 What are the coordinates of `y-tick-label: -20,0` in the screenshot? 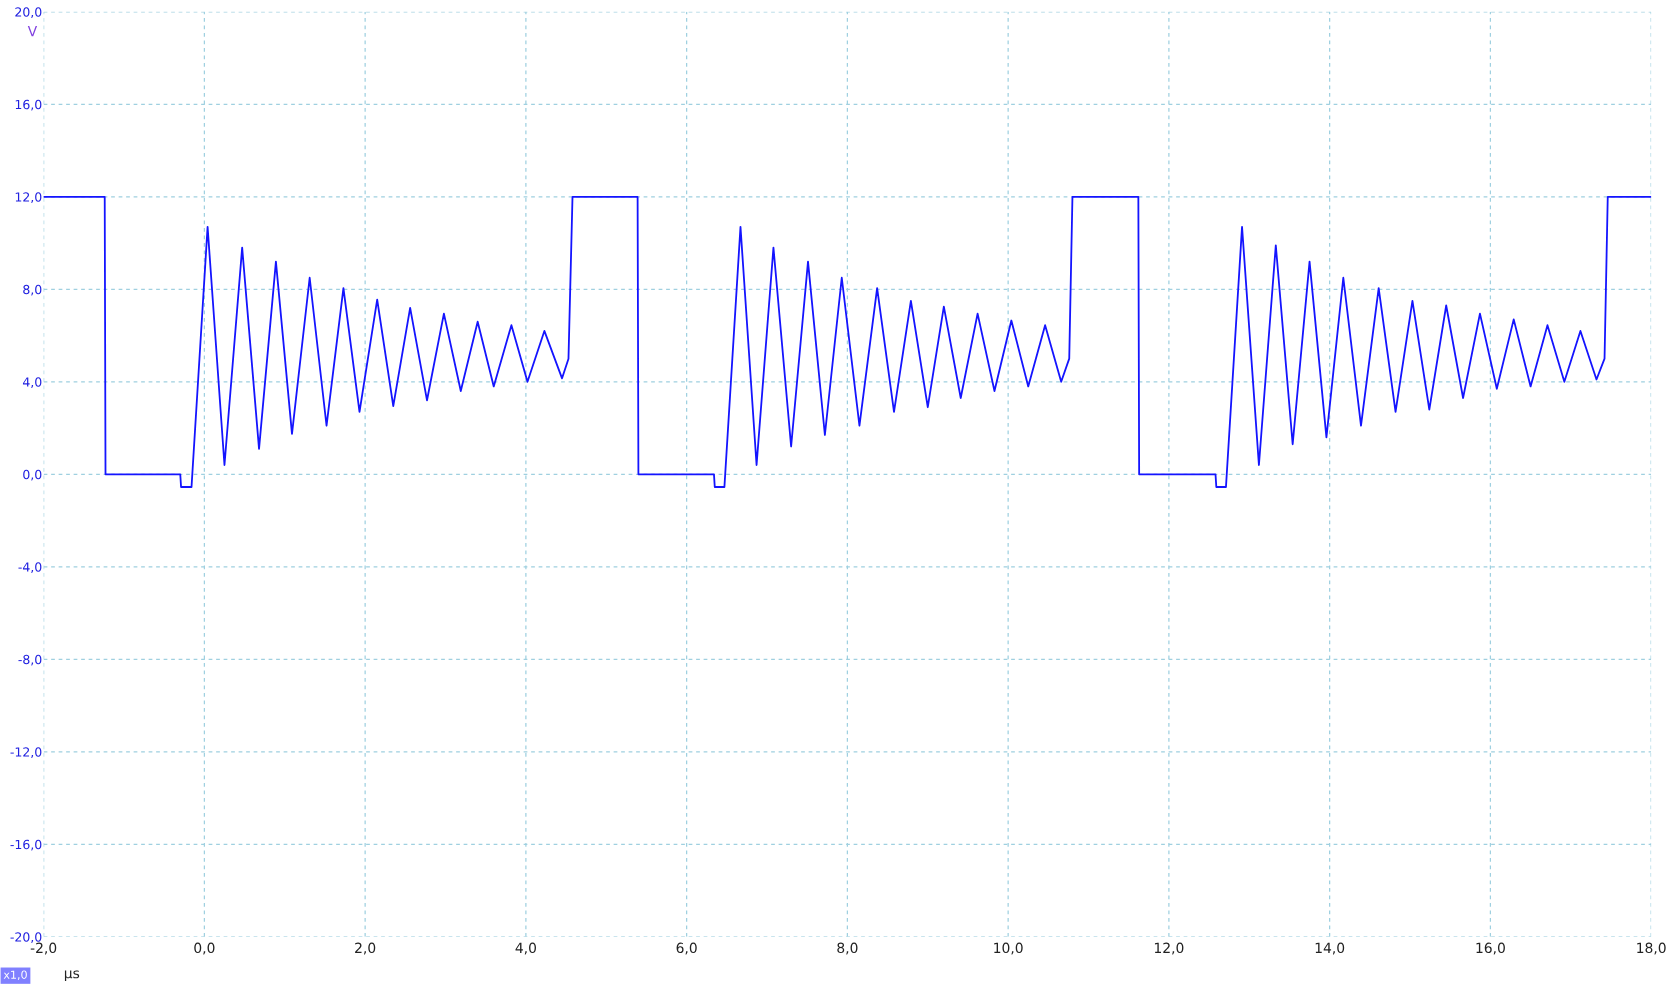 It's located at (26, 937).